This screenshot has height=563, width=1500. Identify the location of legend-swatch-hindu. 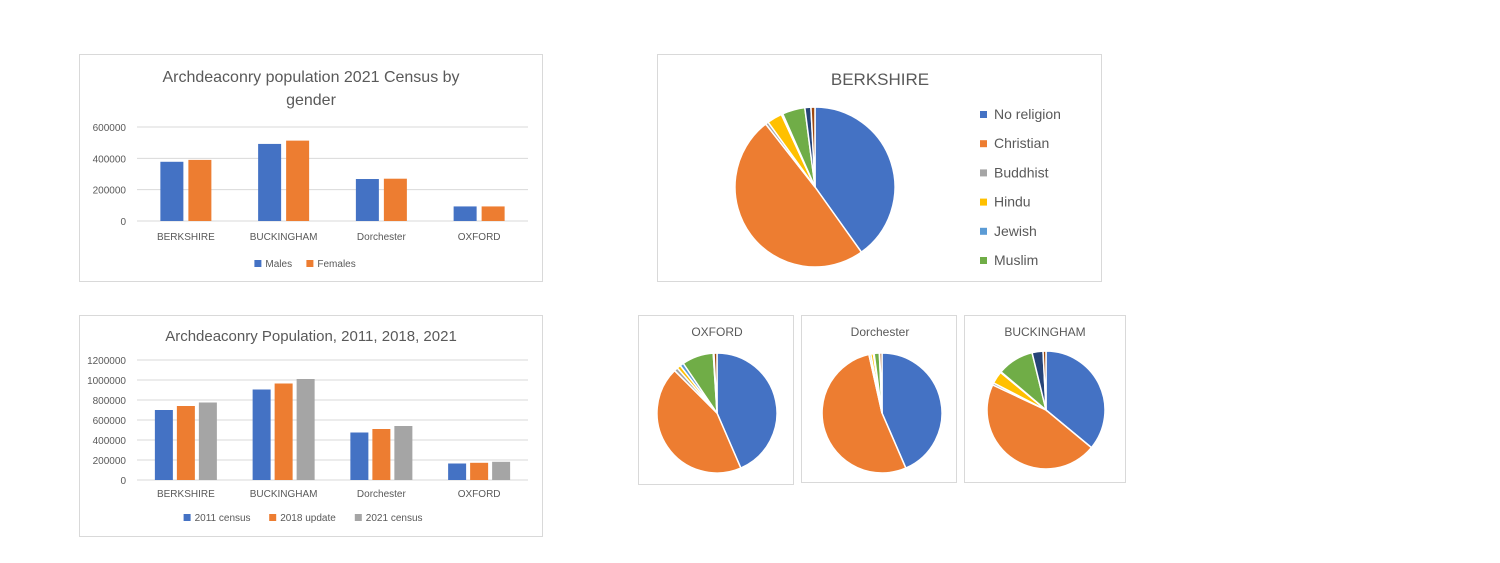
(983, 202).